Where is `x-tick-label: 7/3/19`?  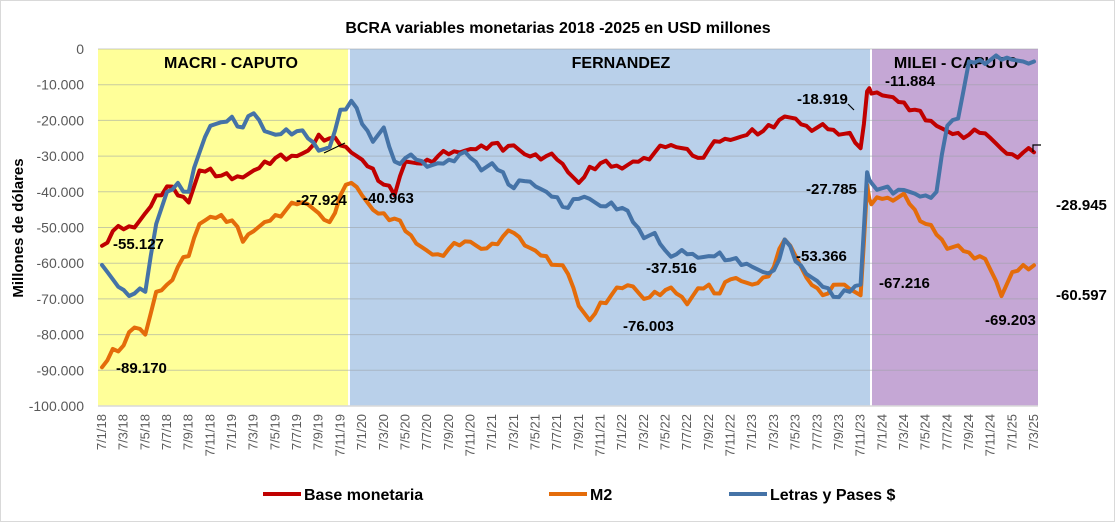 x-tick-label: 7/3/19 is located at coordinates (253, 432).